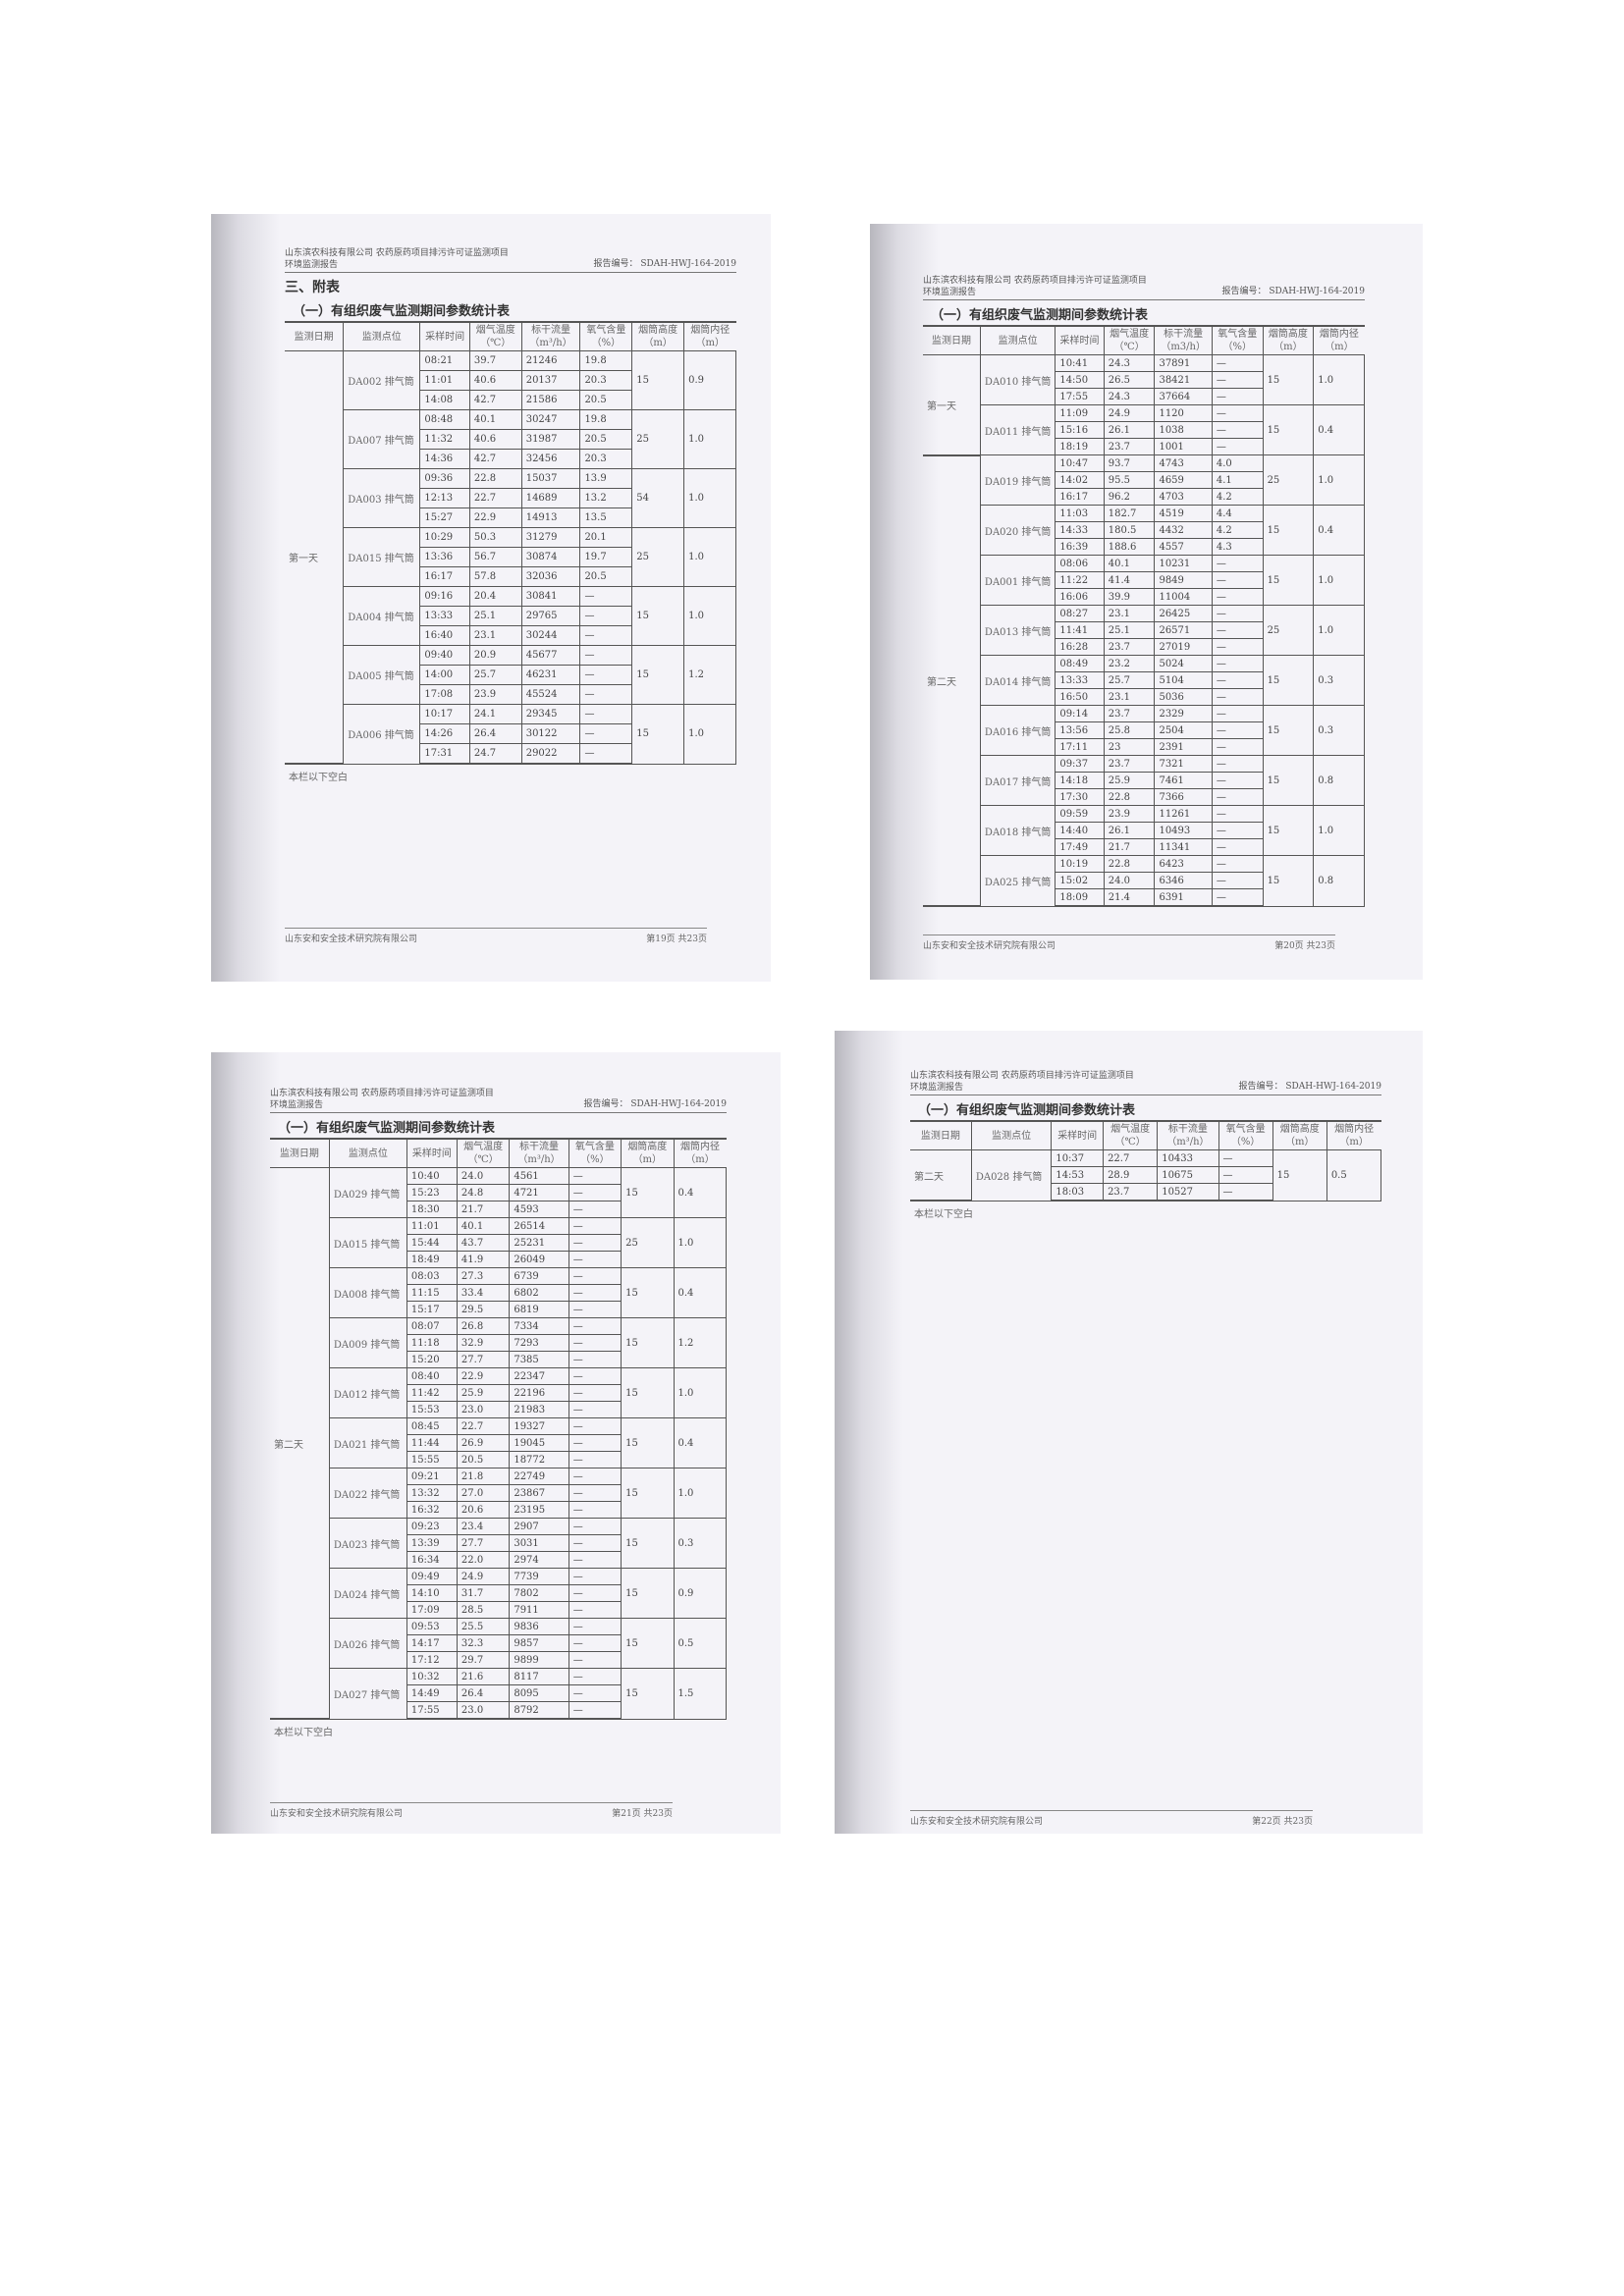 The image size is (1624, 2296). I want to click on oxygen-content: 20.3, so click(606, 459).